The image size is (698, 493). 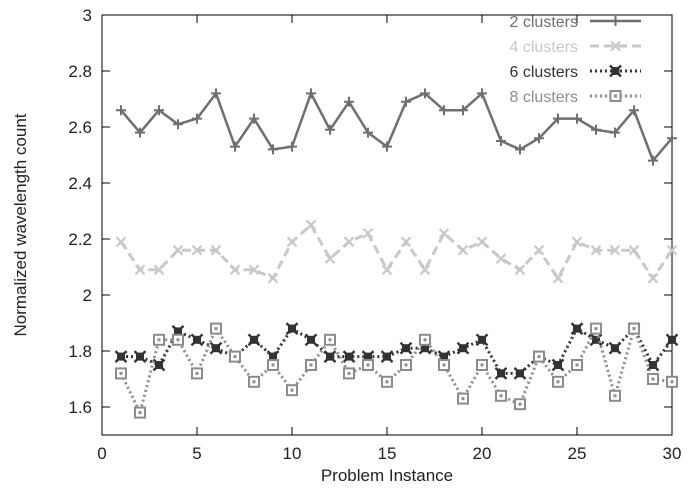 I want to click on x-tick-label: 0, so click(x=101, y=453).